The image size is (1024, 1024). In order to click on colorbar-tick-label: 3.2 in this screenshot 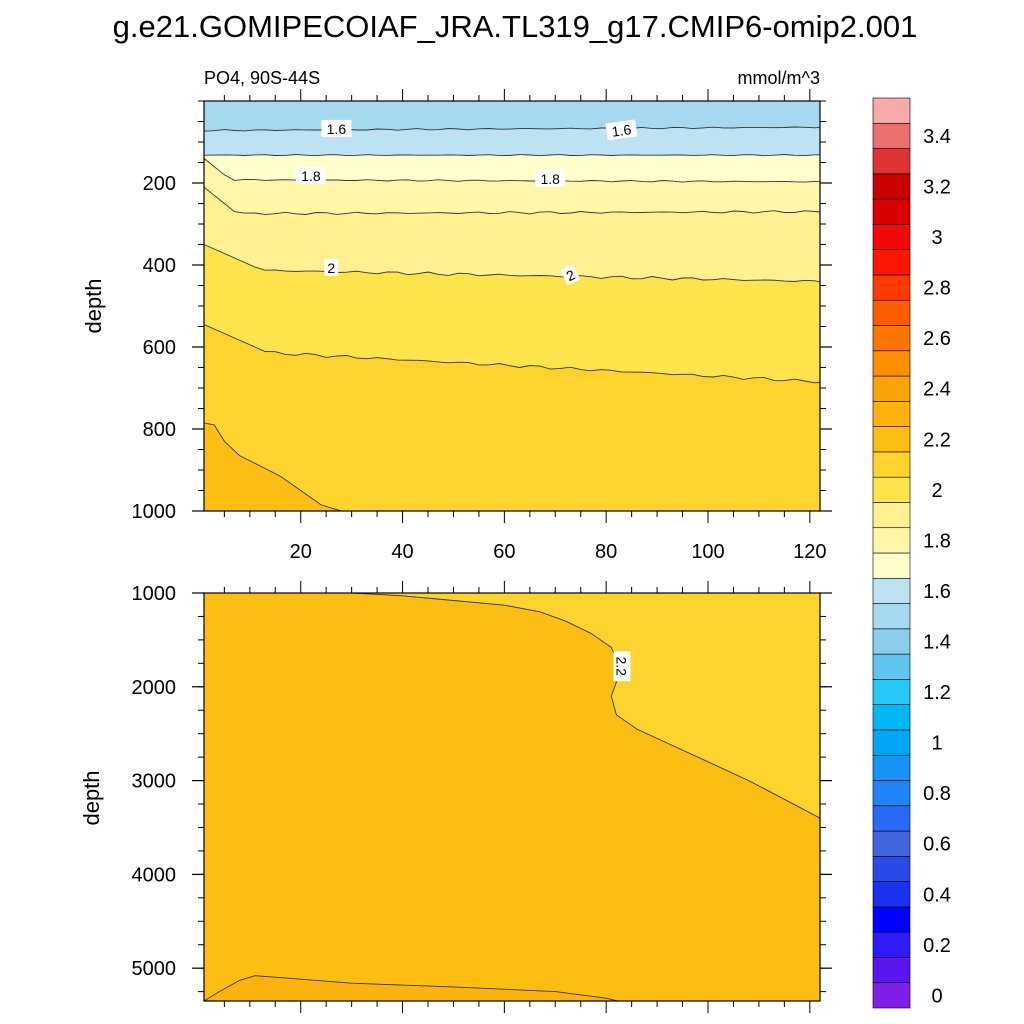, I will do `click(937, 188)`.